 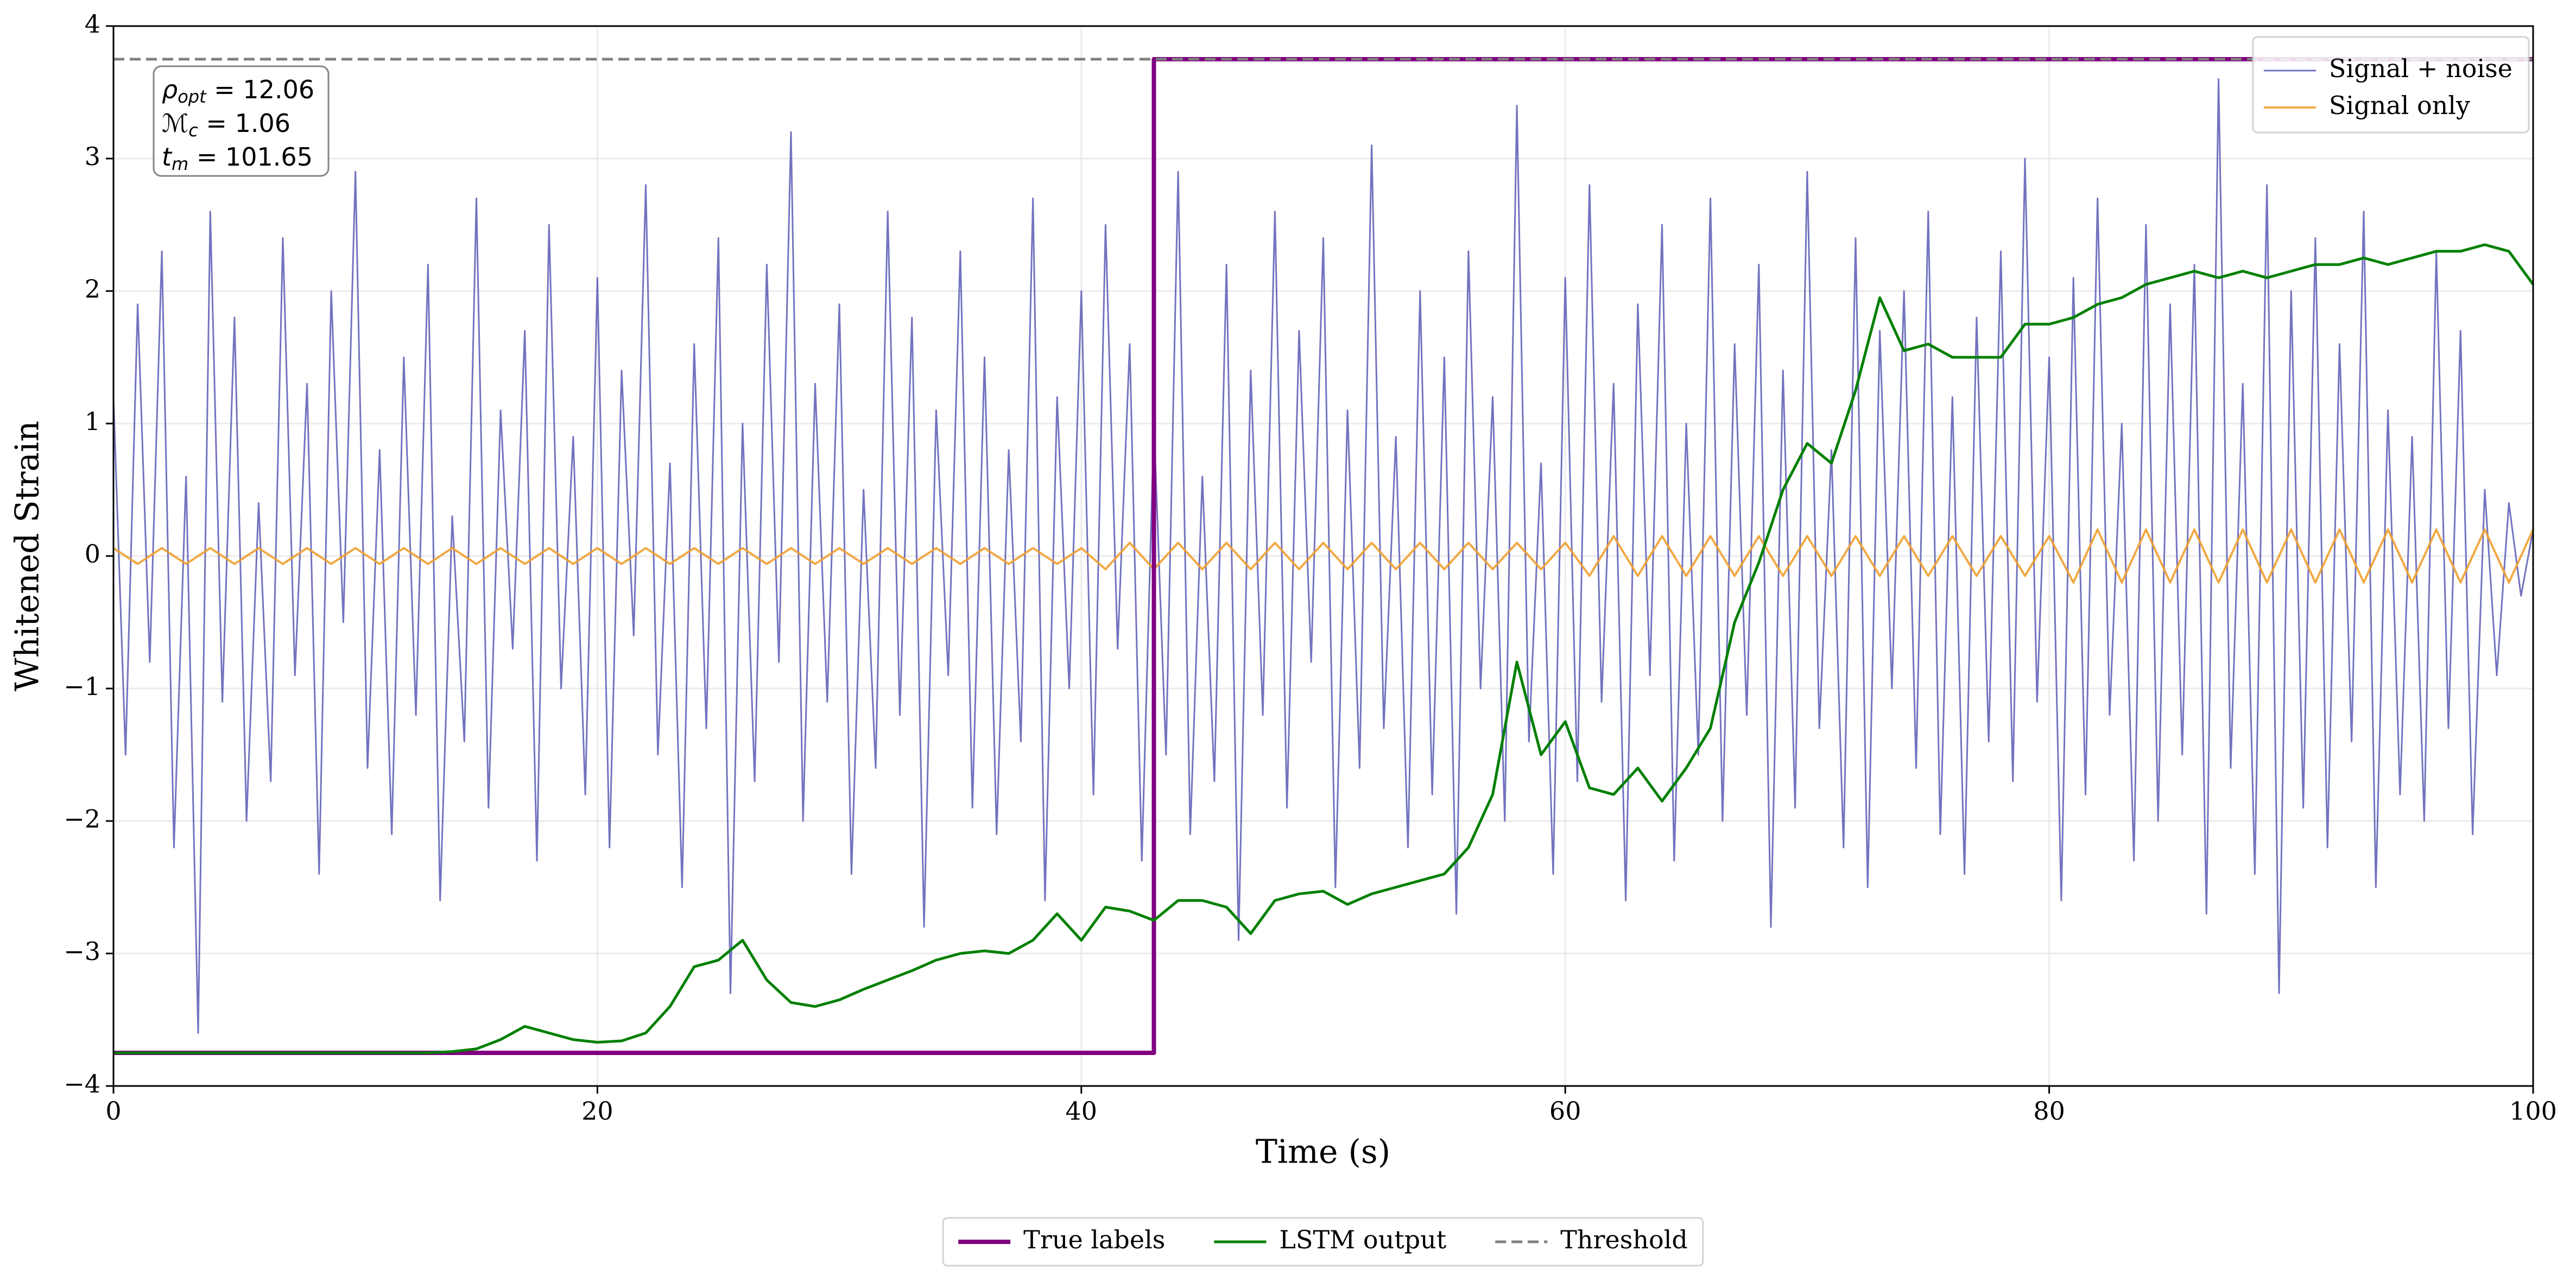 I want to click on annotation-symbol: t, so click(x=167, y=157).